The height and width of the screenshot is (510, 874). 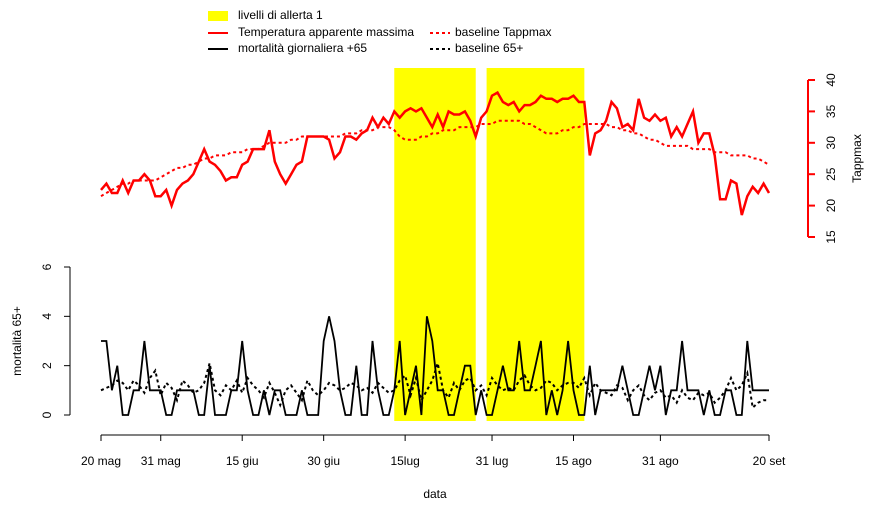 What do you see at coordinates (326, 32) in the screenshot?
I see `legend-label: Temperatura apparente massima` at bounding box center [326, 32].